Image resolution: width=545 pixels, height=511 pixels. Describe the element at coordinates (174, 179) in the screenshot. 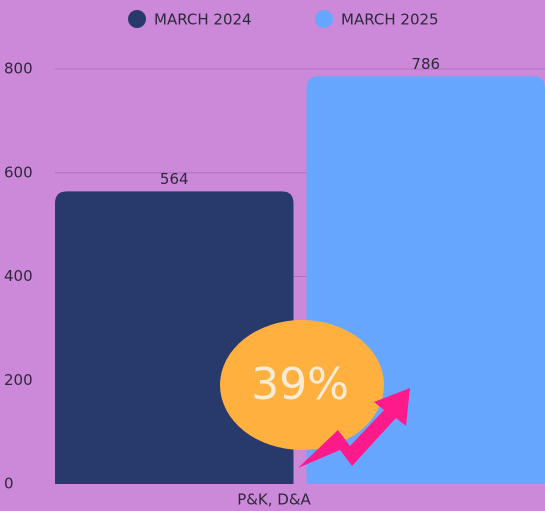

I see `value-label: 564` at that location.